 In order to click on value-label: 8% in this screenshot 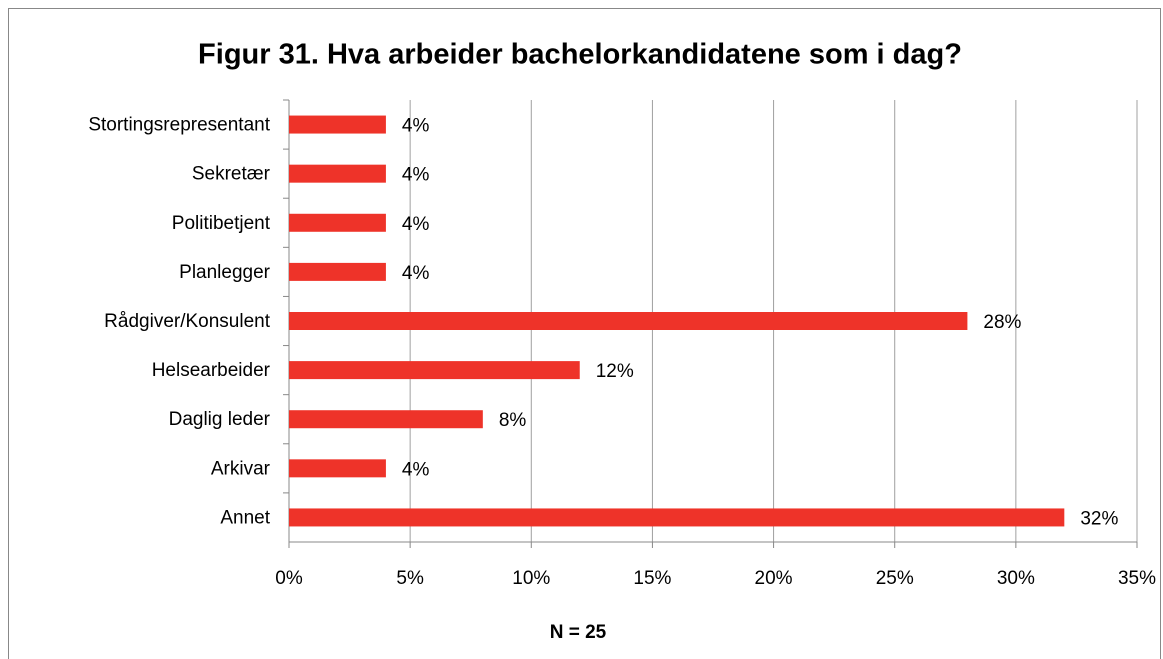, I will do `click(513, 420)`.